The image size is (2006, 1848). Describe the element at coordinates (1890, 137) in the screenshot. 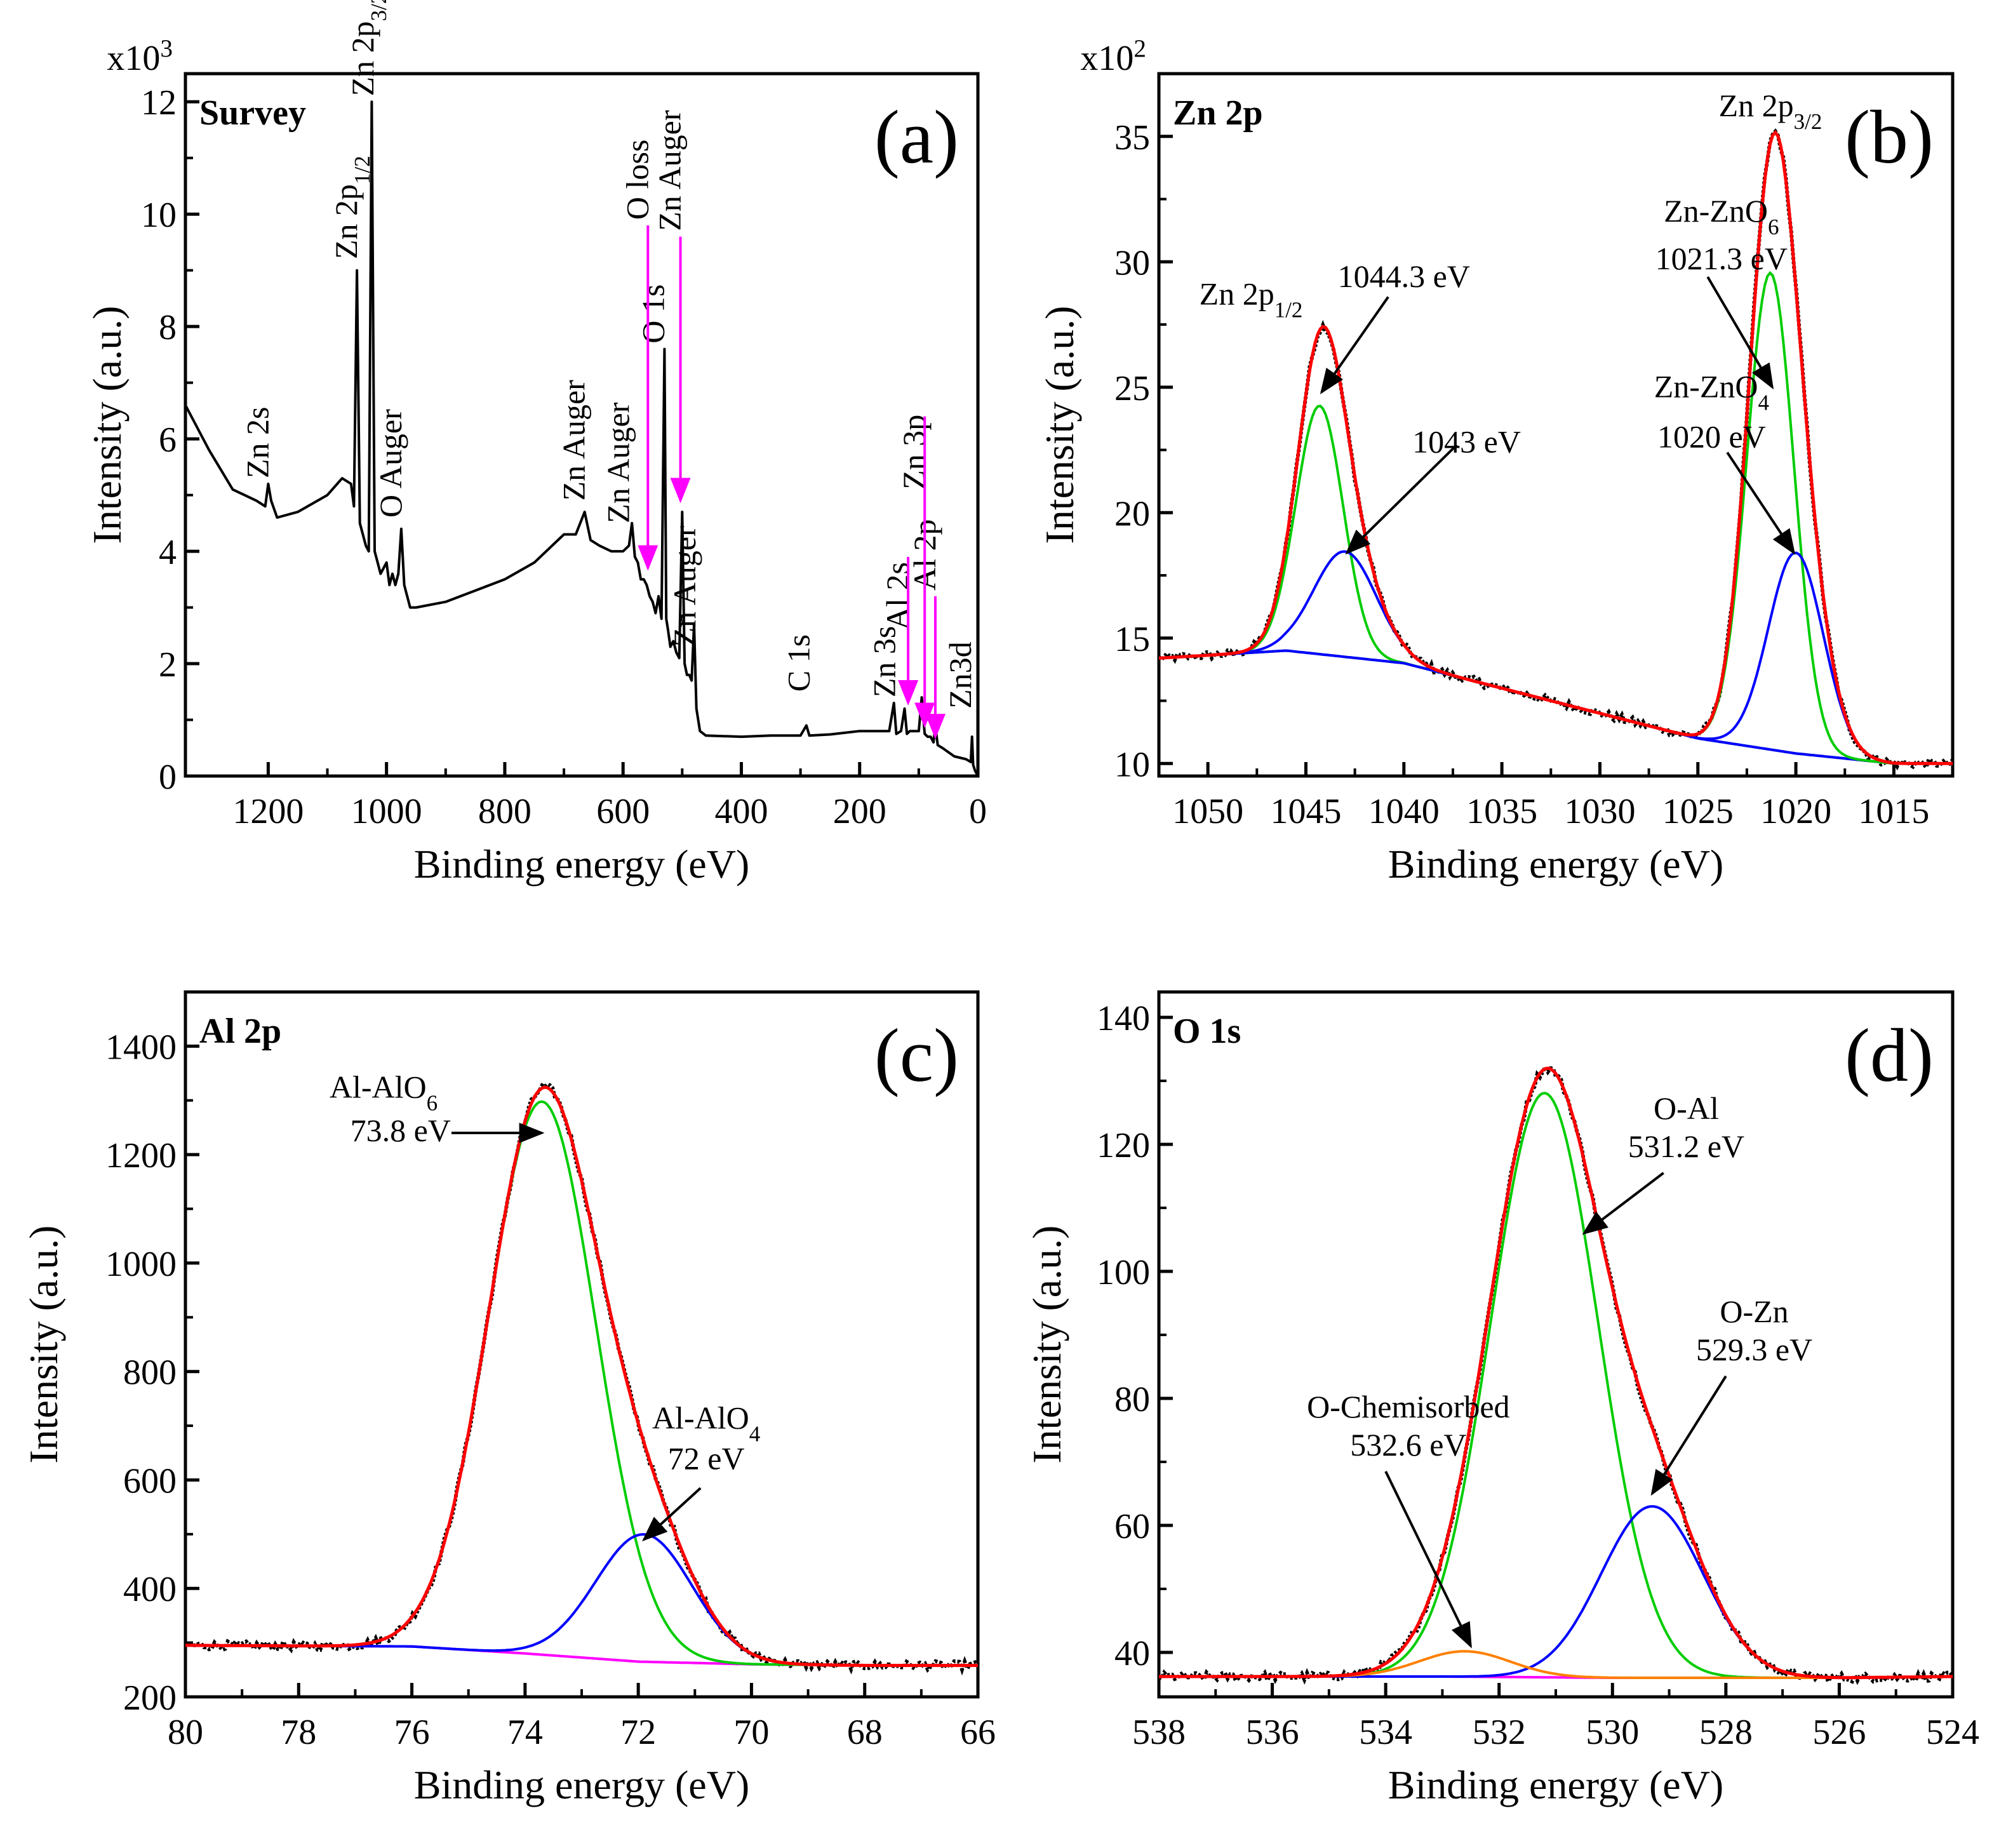

I see `panel-letter: (b)` at that location.